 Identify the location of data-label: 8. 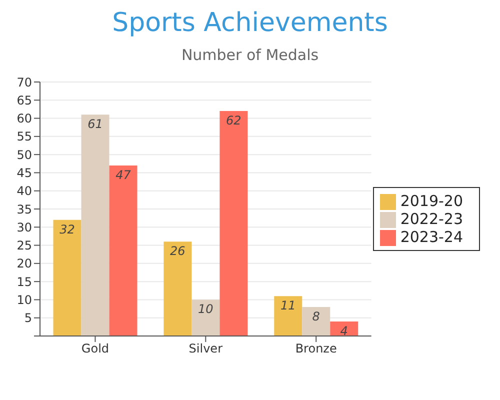
(316, 316).